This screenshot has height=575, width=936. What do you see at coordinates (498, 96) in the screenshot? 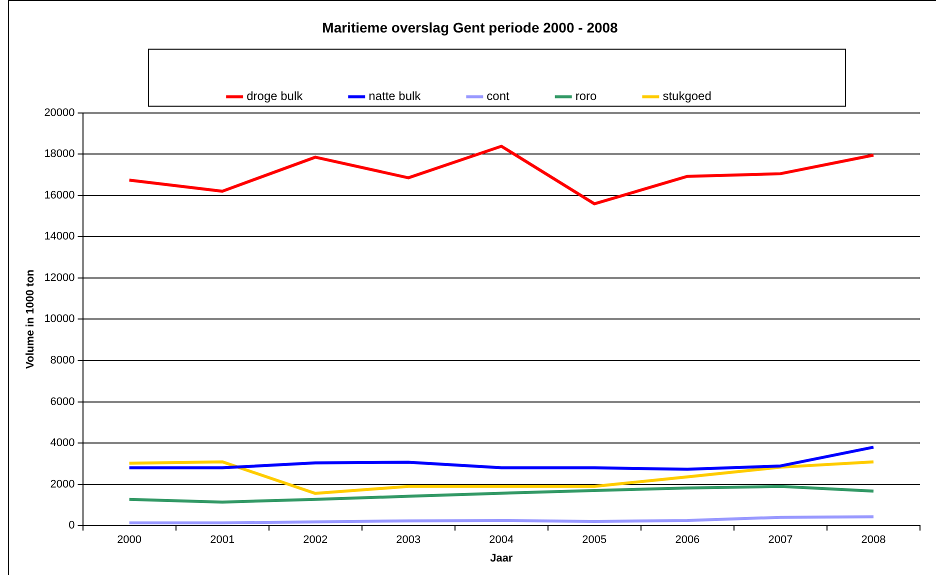
I see `legend-label: cont` at bounding box center [498, 96].